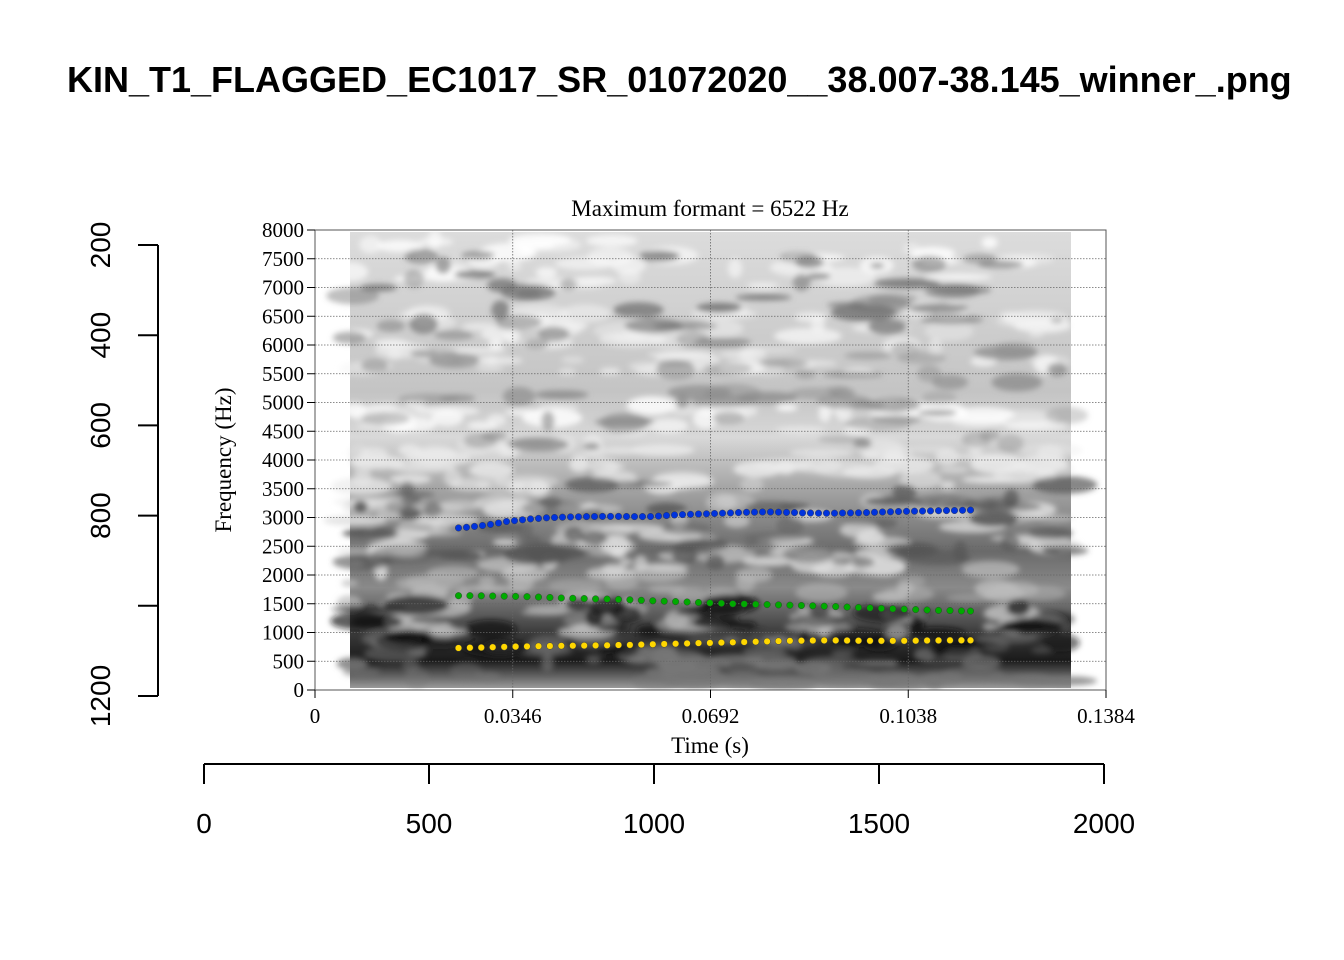  I want to click on outer-x-tick-label: 1000, so click(654, 823).